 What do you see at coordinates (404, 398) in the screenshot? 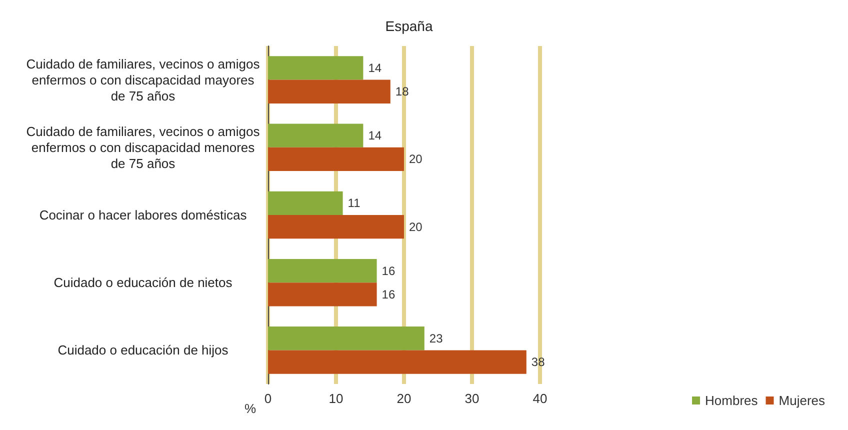
I see `x-tick-label: 20` at bounding box center [404, 398].